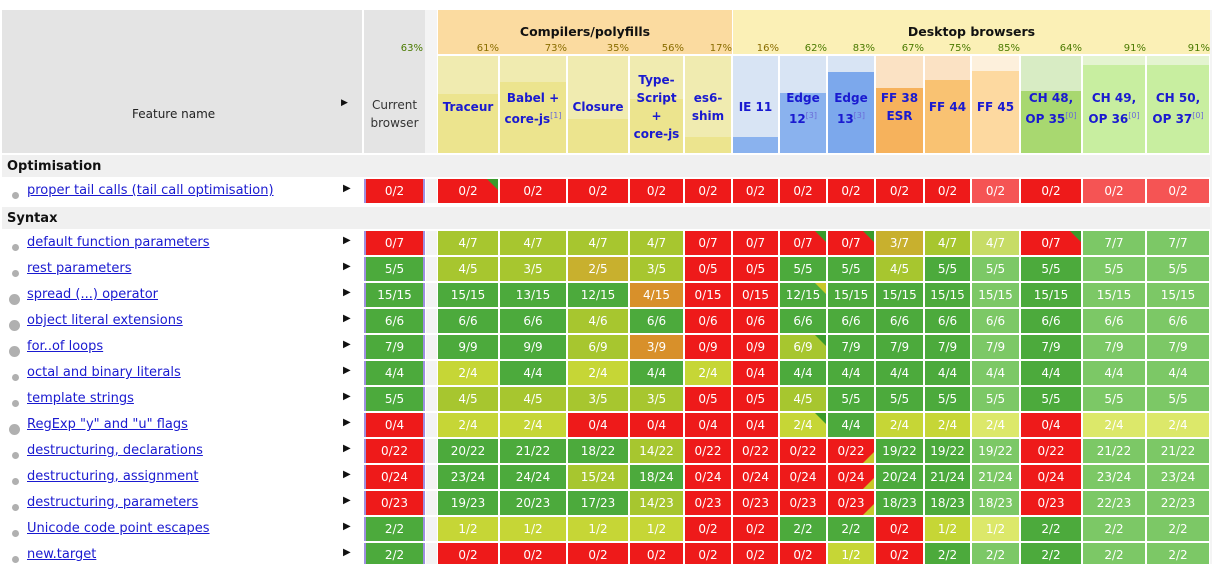 This screenshot has width=1212, height=564. I want to click on col-header-edge12: Edge 12[3], so click(803, 104).